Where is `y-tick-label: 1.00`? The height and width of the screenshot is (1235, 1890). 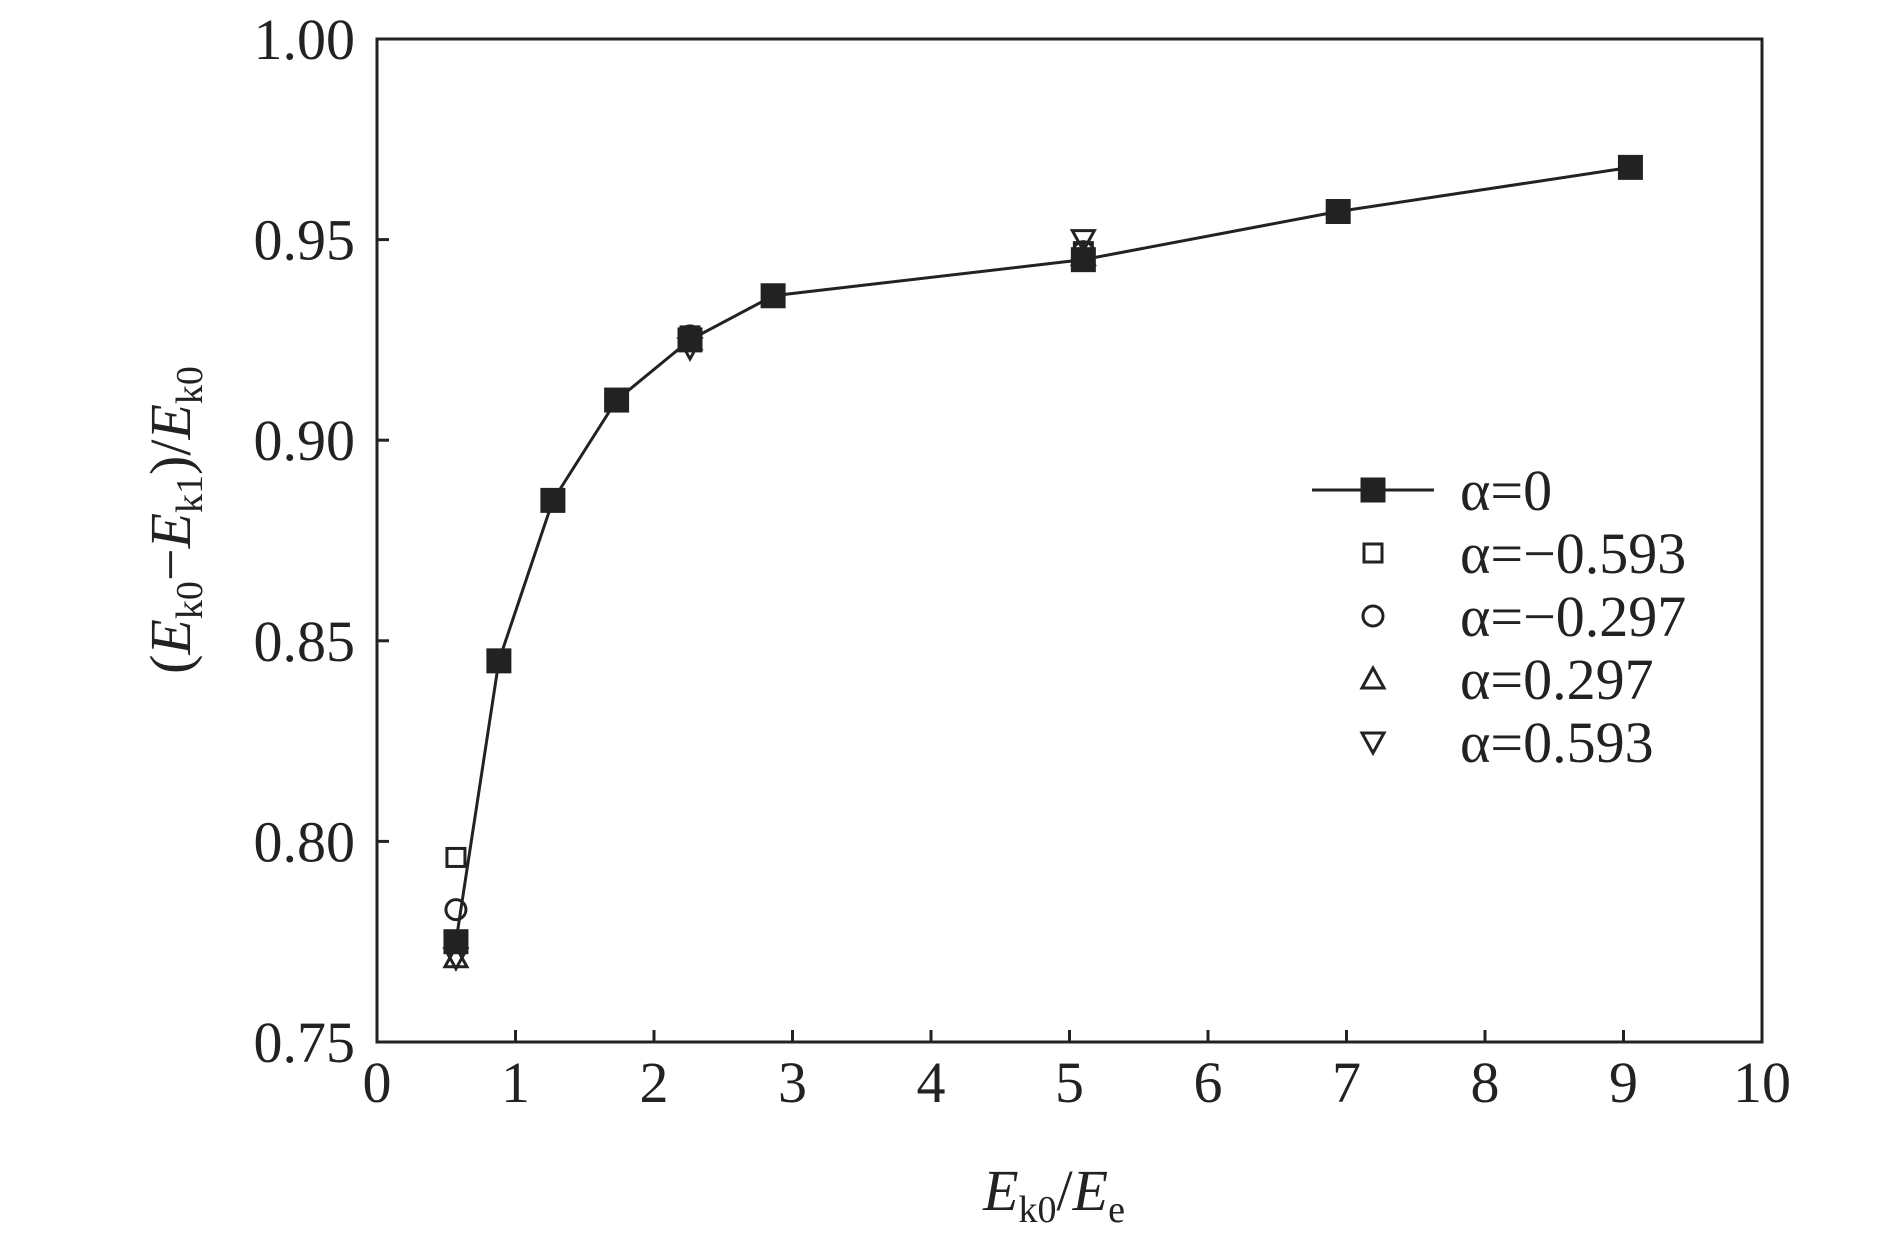 y-tick-label: 1.00 is located at coordinates (305, 39).